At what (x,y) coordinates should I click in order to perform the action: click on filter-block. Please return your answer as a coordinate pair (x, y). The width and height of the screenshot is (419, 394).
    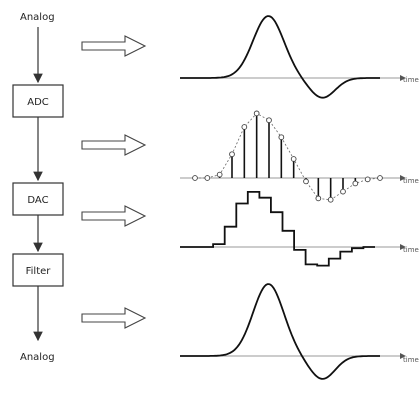
    Looking at the image, I should click on (38, 270).